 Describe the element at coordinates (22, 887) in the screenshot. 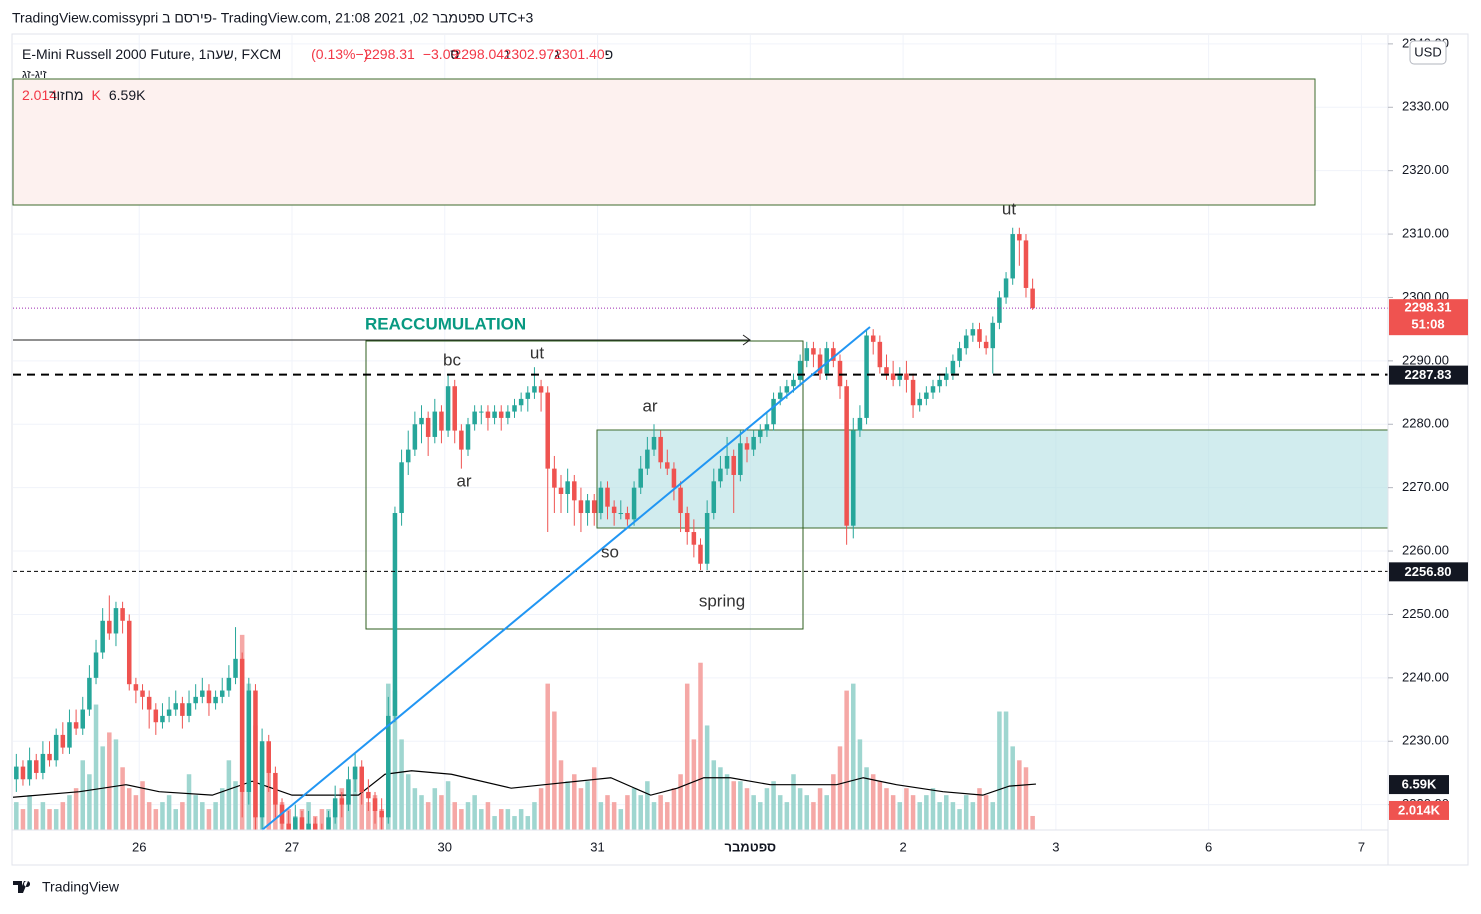

I see `brand-logo` at that location.